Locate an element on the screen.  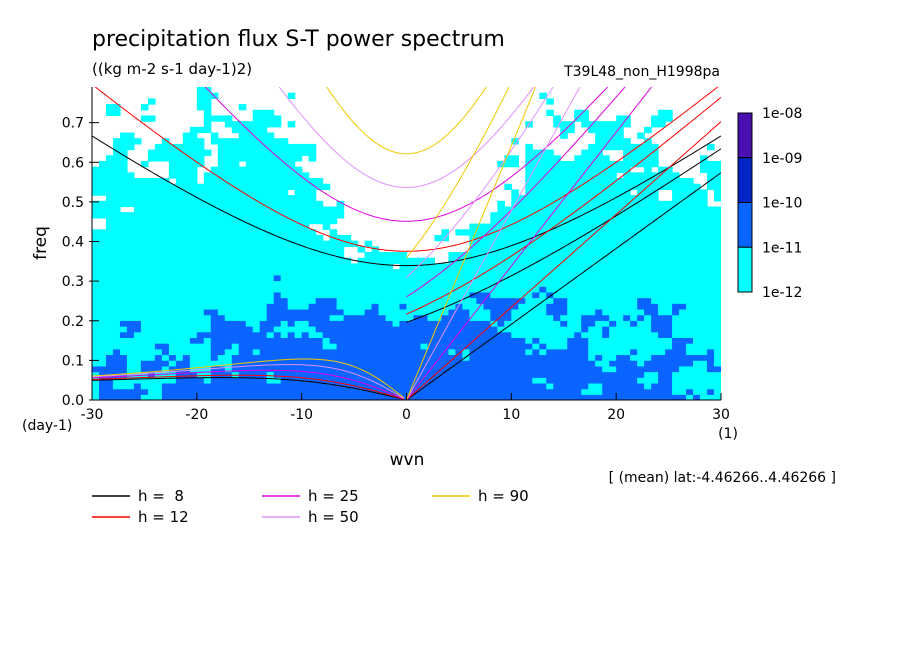
colorbar-segment is located at coordinates (745, 269).